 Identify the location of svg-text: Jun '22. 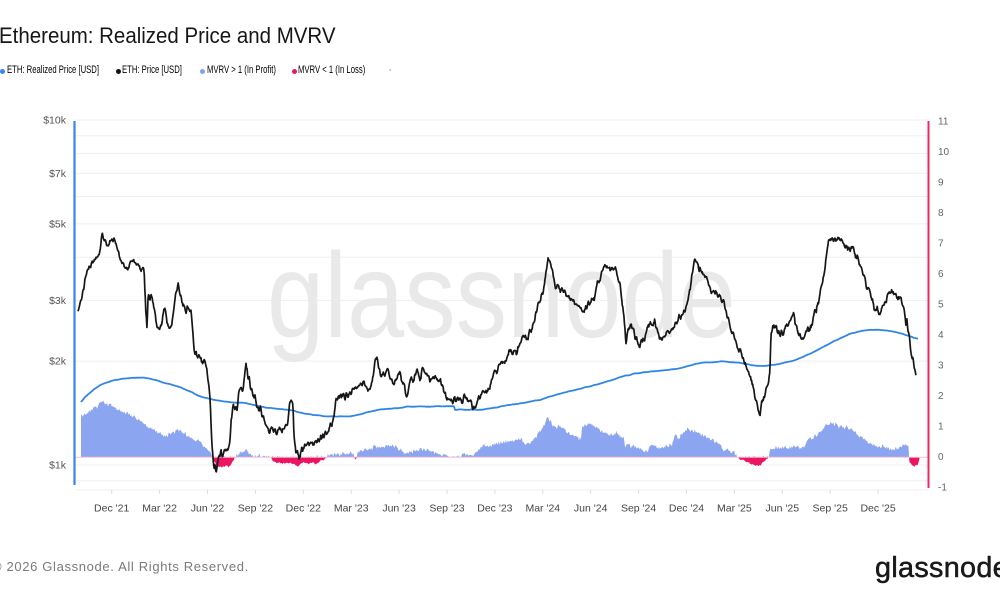
(208, 509).